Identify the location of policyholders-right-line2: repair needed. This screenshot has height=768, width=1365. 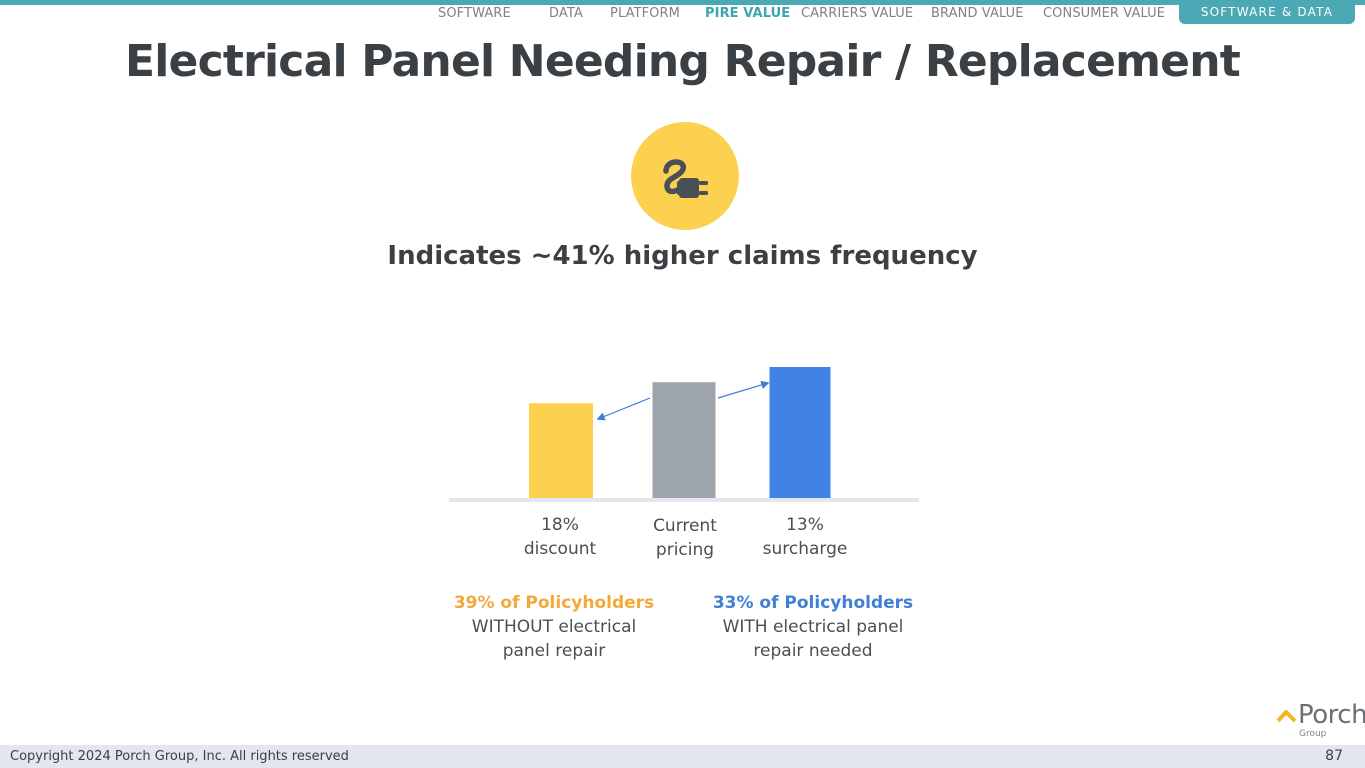
(813, 651).